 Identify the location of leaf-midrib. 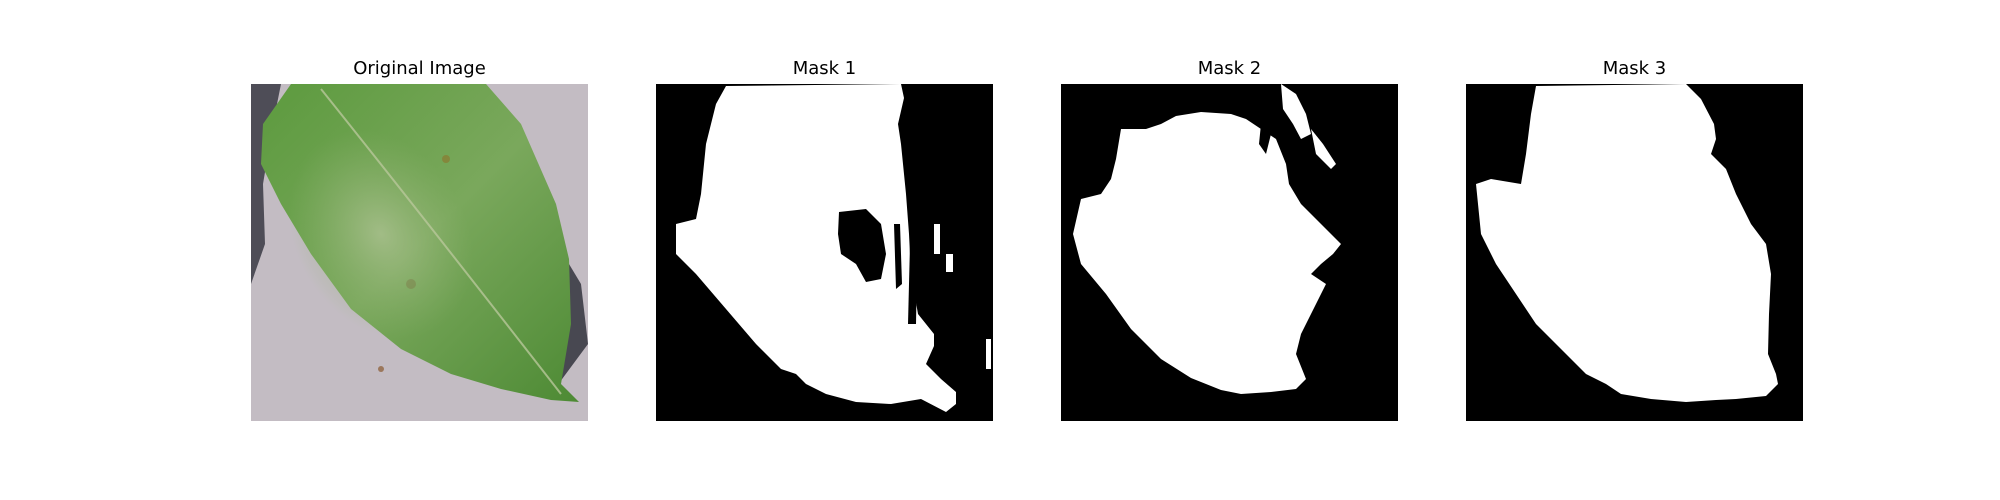
(441, 241).